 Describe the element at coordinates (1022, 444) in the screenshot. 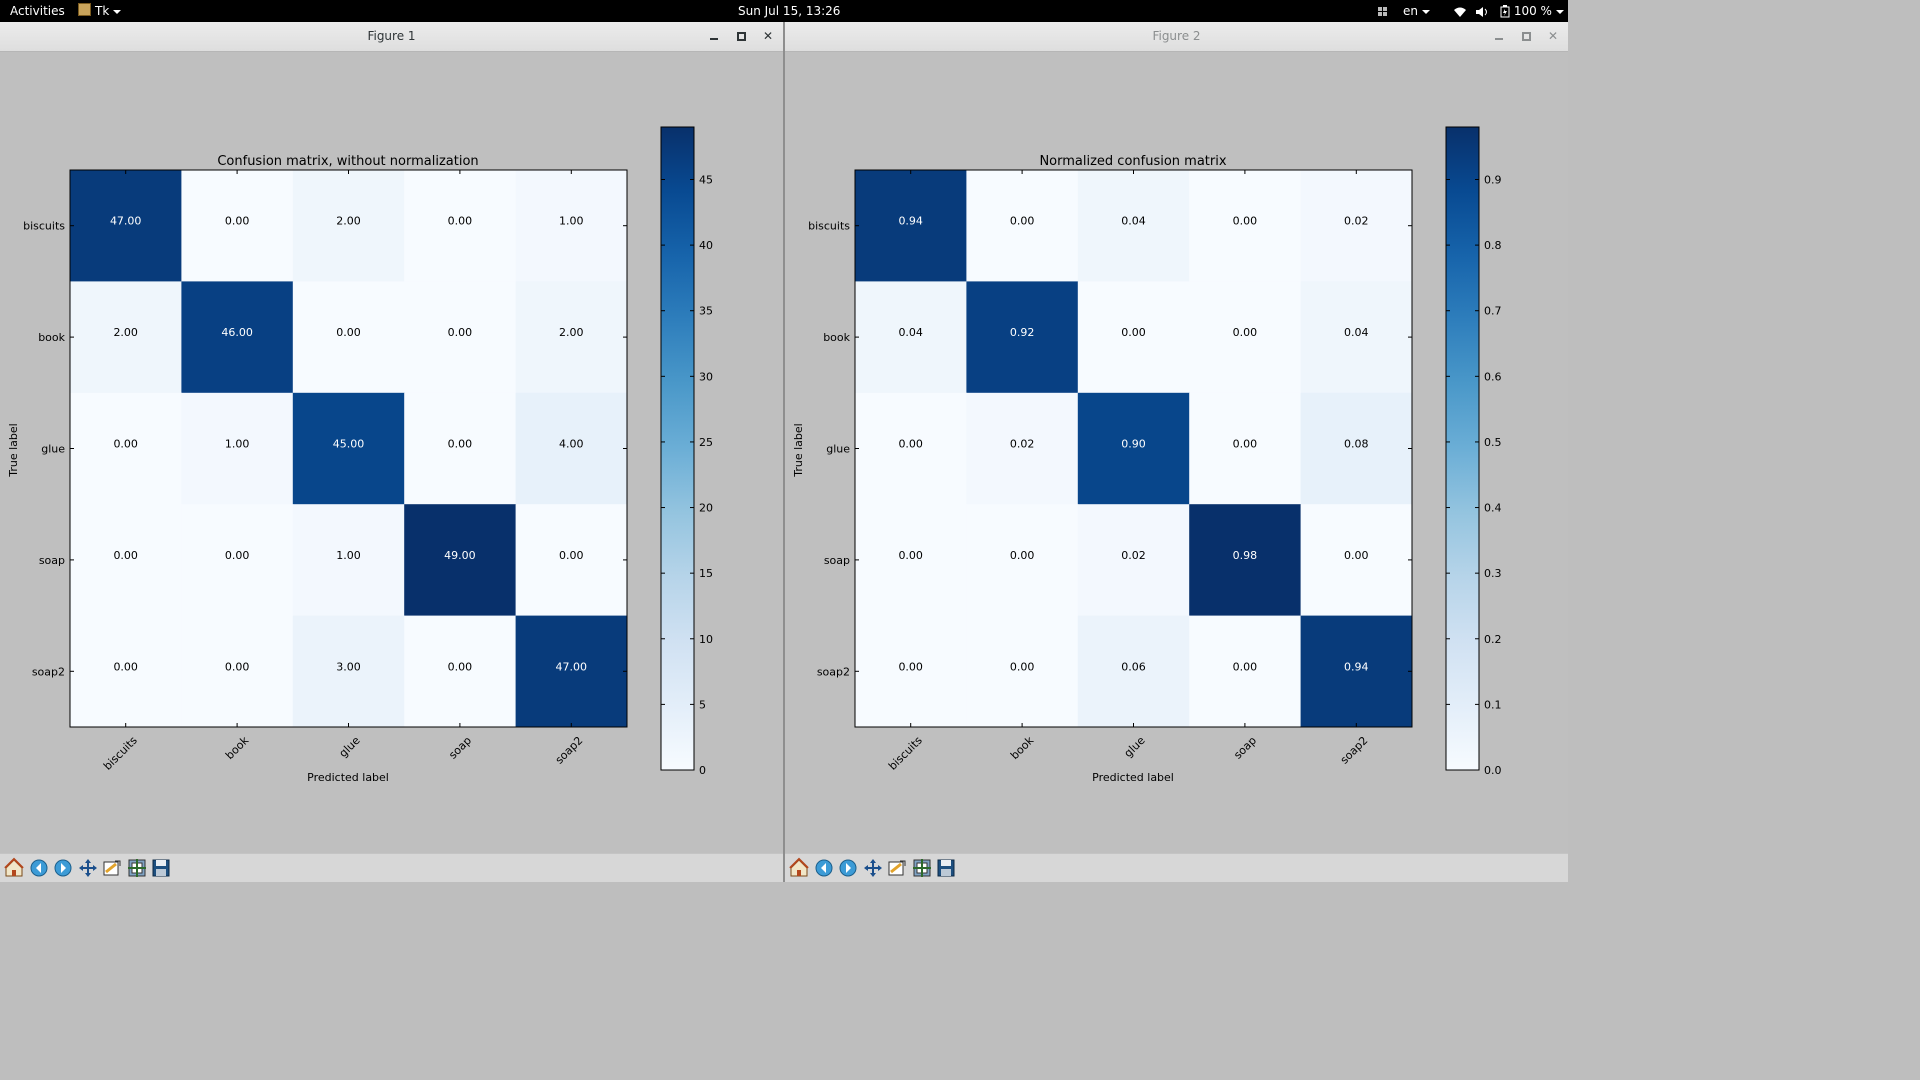

I see `cell-value-label: 0.02` at that location.